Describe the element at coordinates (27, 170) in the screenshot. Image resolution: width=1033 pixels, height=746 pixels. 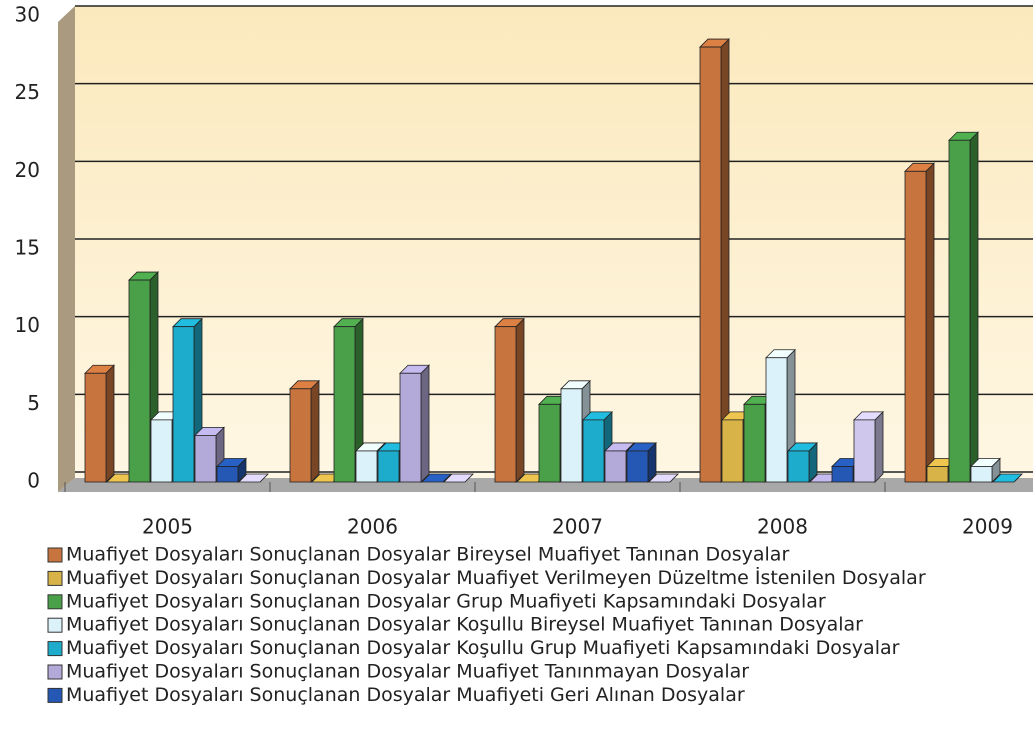
I see `y-tick-label: 20` at that location.